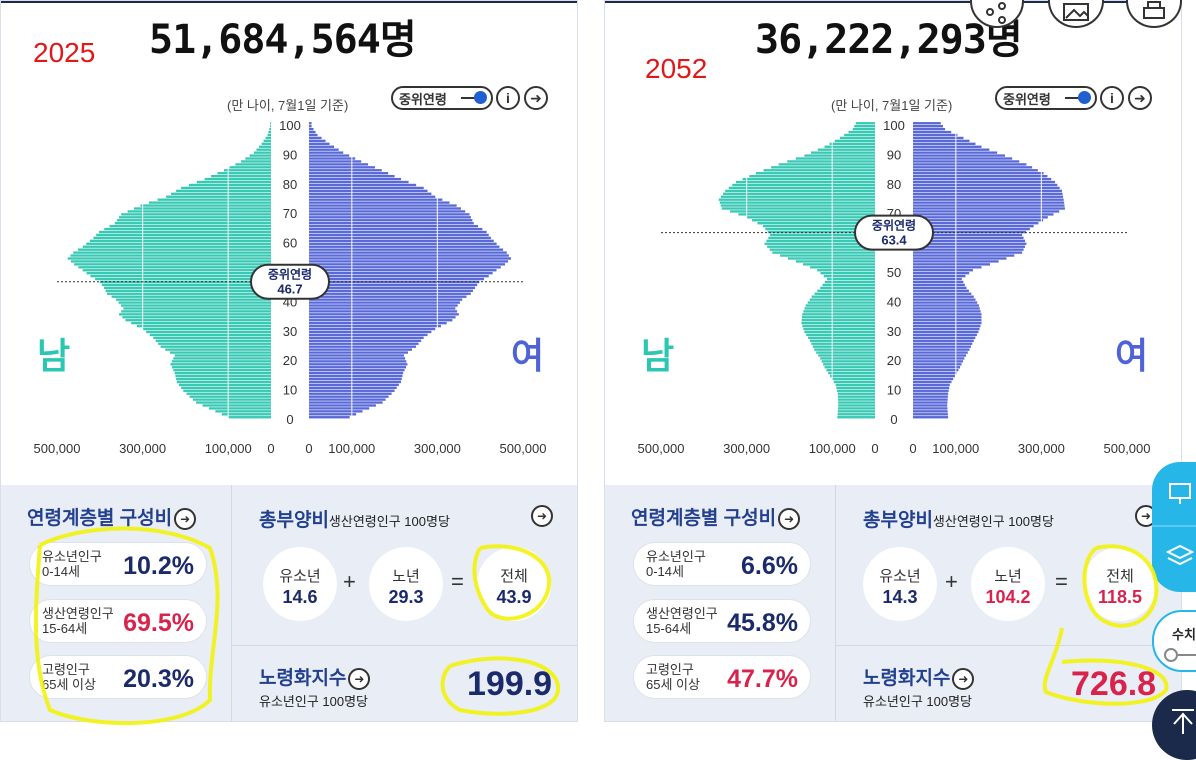 The image size is (1196, 760). What do you see at coordinates (894, 301) in the screenshot?
I see `age-tick-label: 40` at bounding box center [894, 301].